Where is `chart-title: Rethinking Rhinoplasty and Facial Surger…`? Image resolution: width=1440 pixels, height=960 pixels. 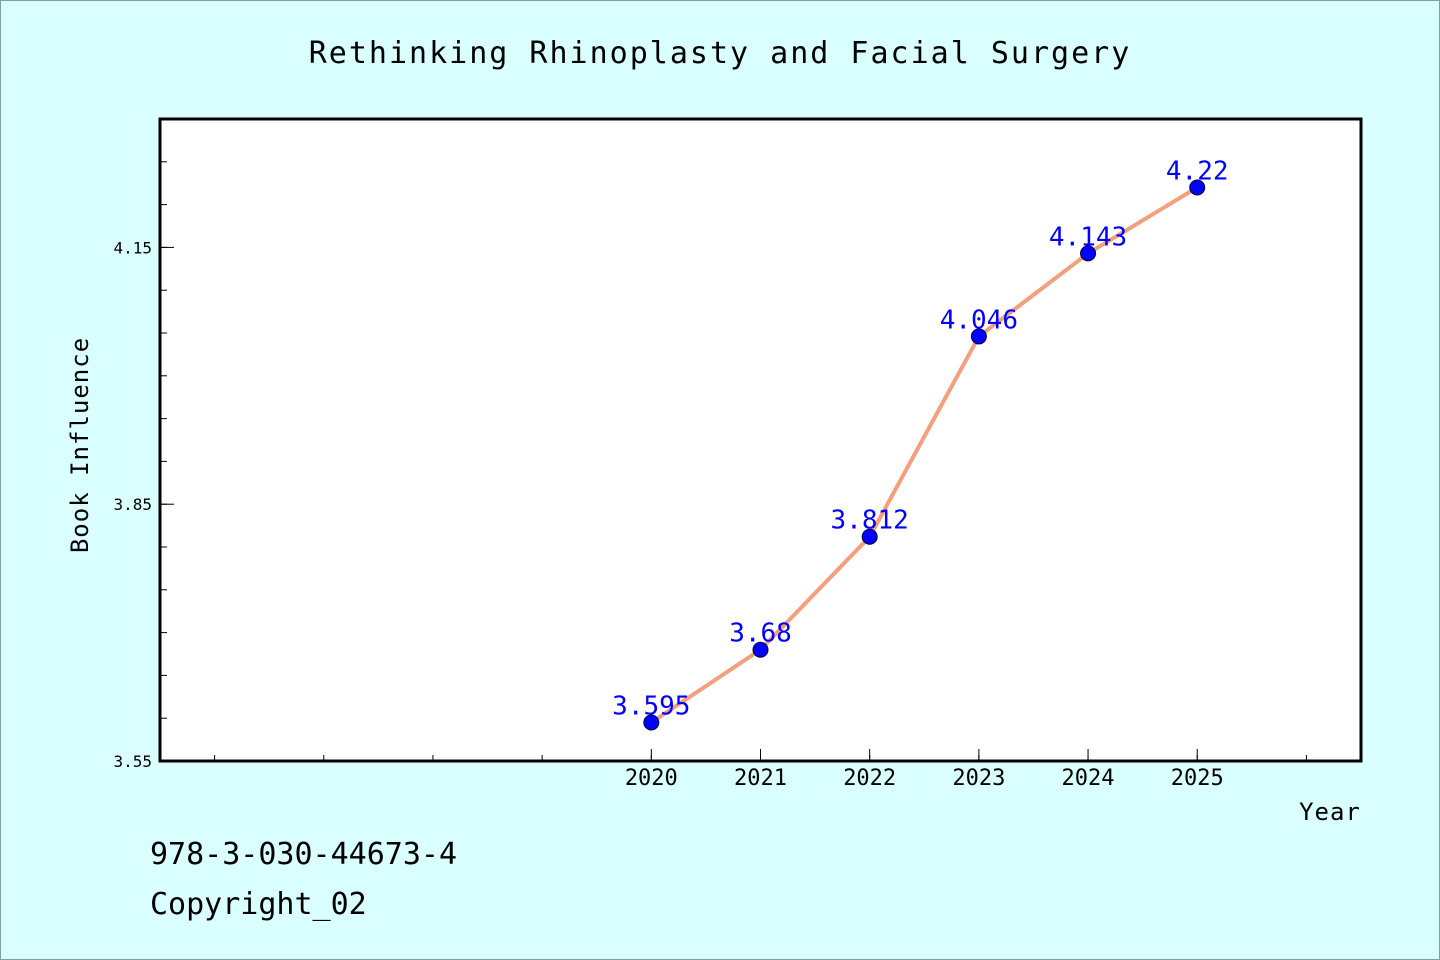 chart-title: Rethinking Rhinoplasty and Facial Surger… is located at coordinates (720, 53).